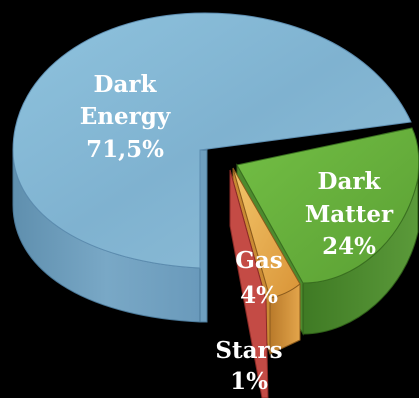  I want to click on slice-stars-side, so click(249, 283).